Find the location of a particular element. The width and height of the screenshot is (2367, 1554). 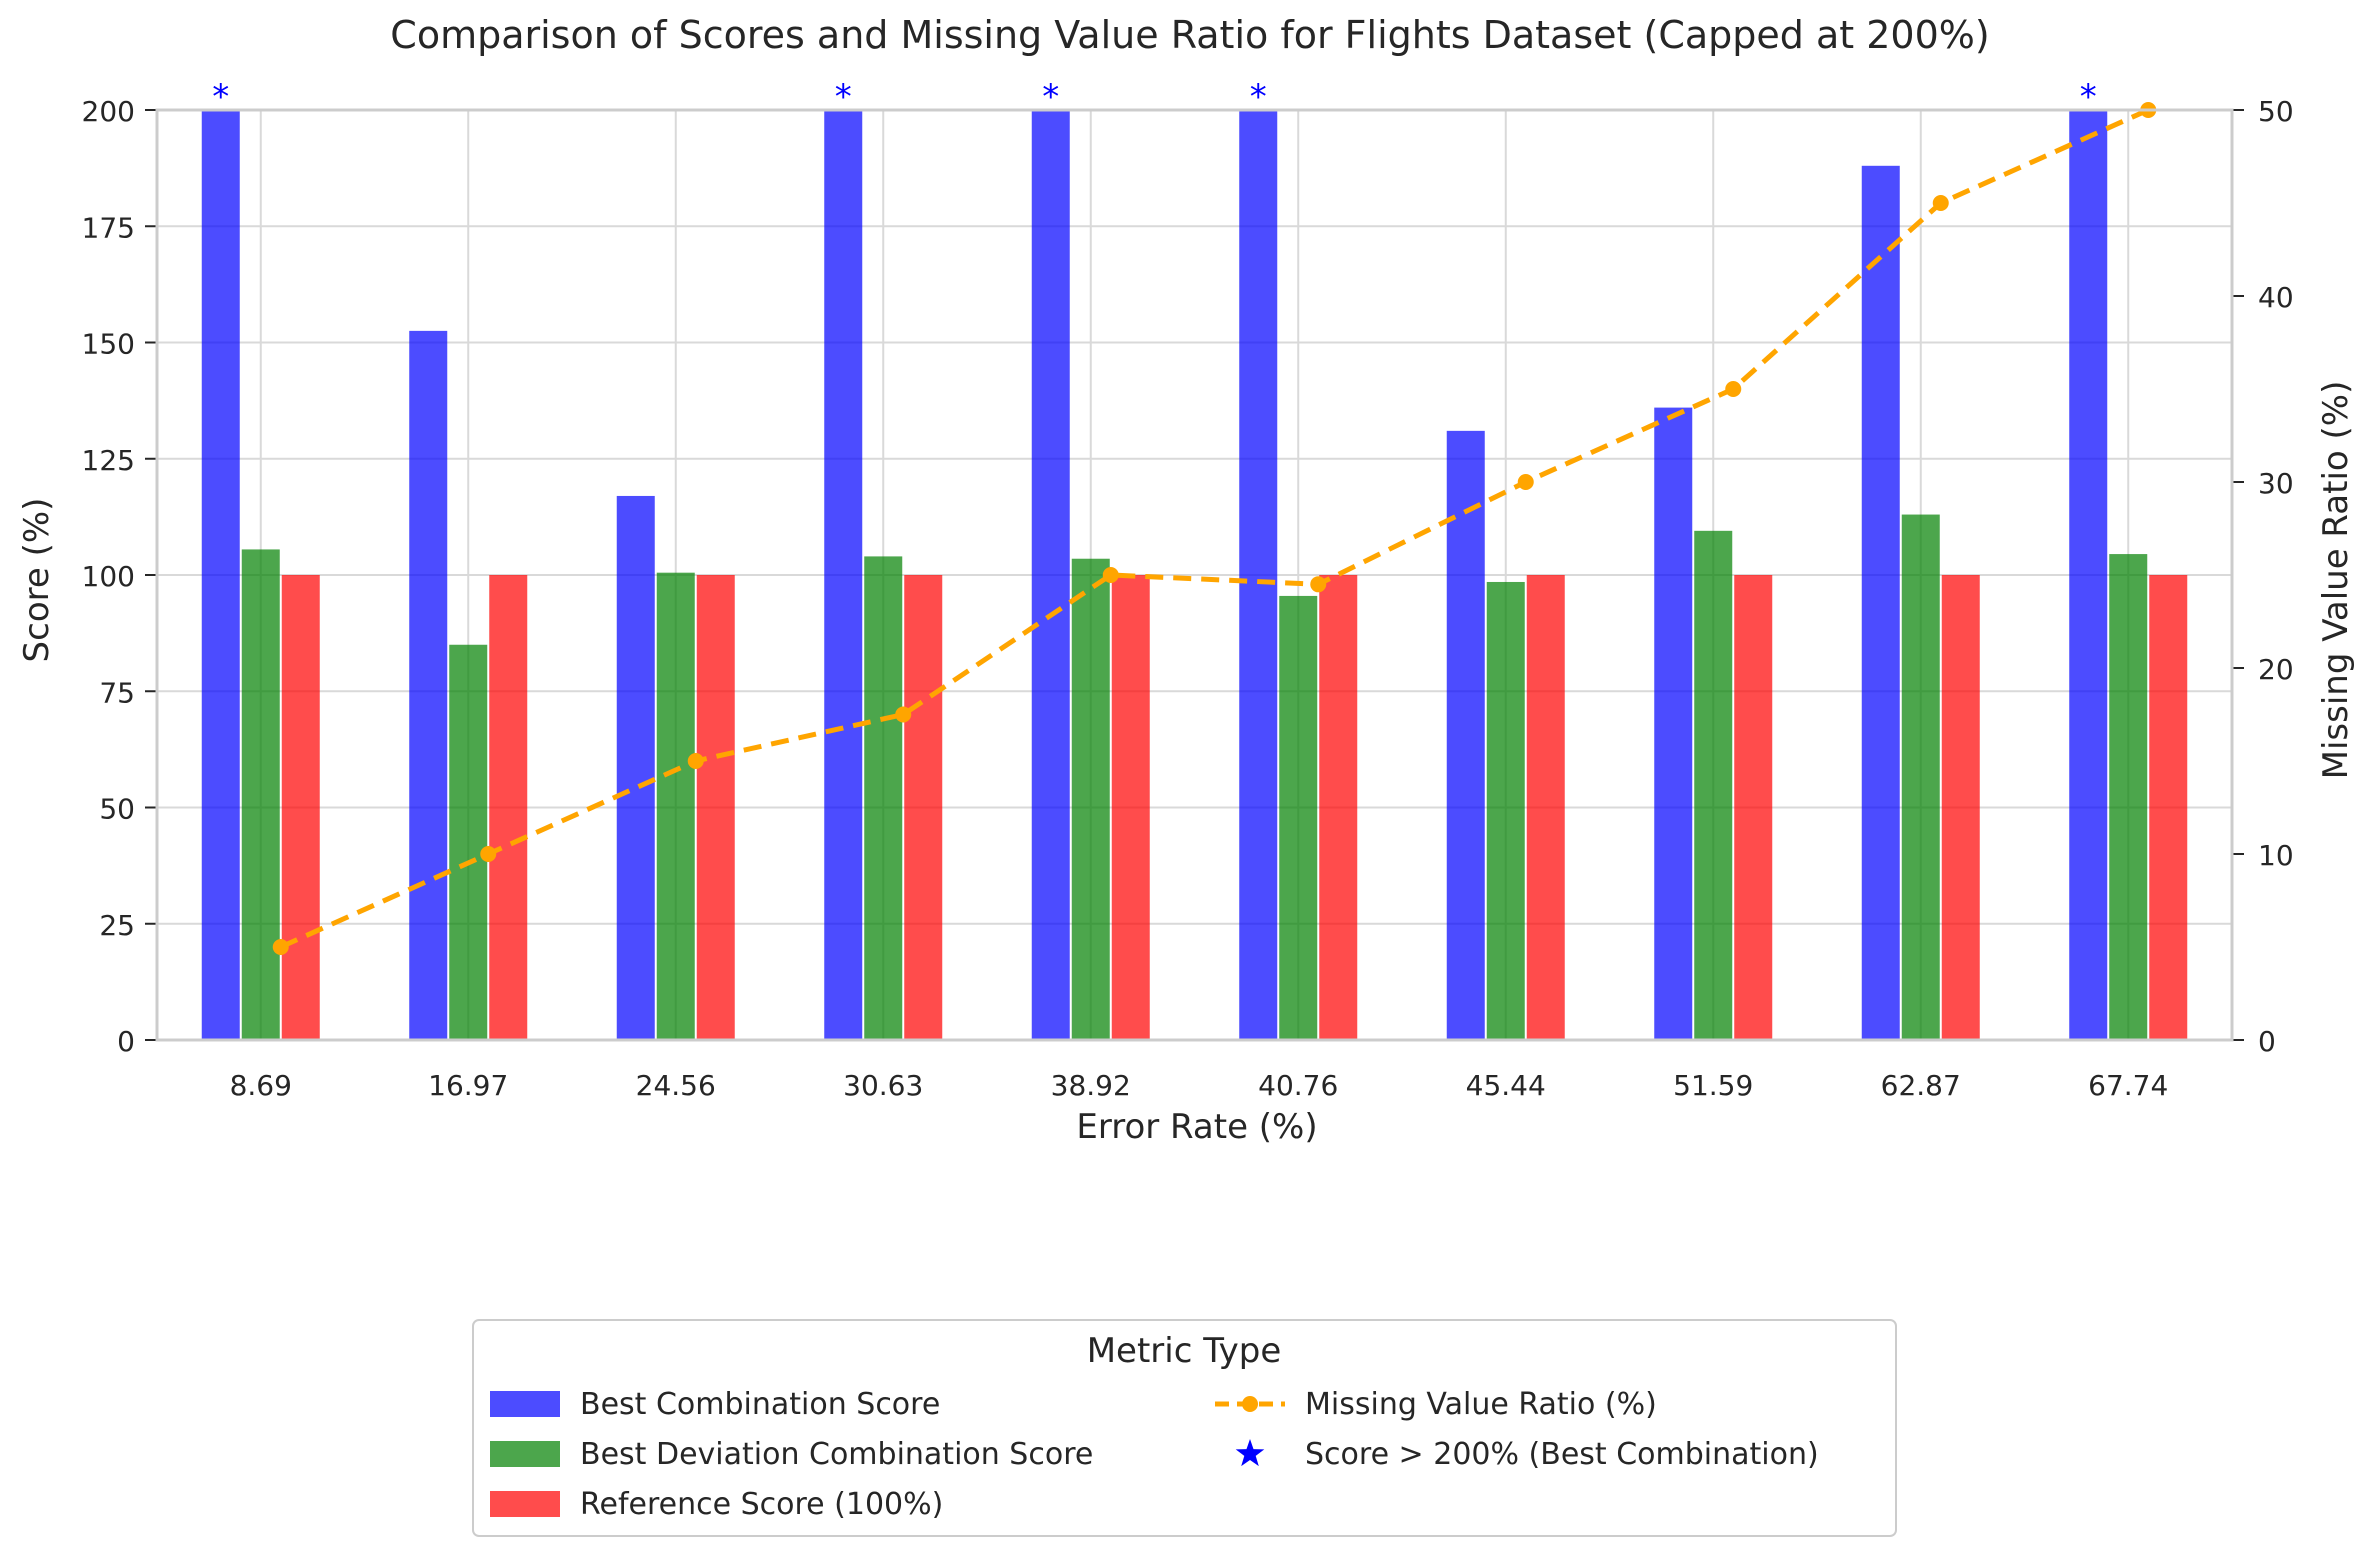

legend-label: Best Deviation Combination Score is located at coordinates (836, 1454).